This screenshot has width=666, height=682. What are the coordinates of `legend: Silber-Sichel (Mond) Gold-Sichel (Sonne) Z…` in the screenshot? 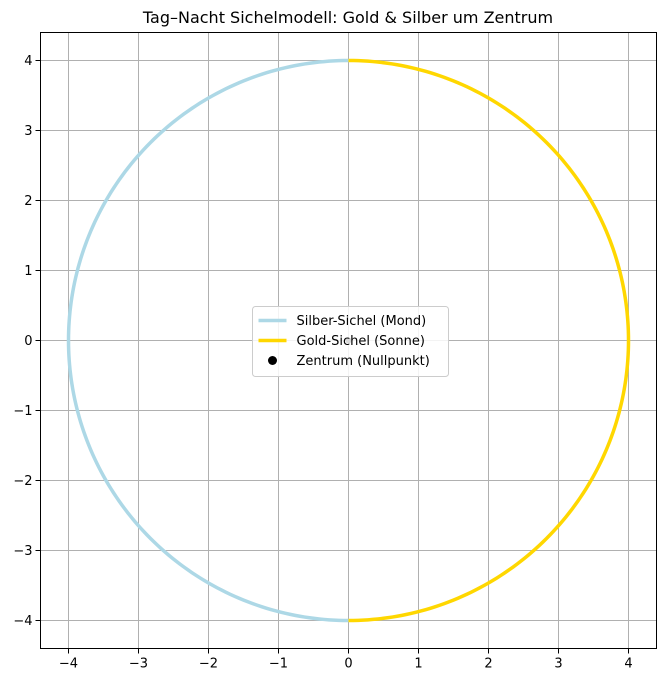 It's located at (350, 341).